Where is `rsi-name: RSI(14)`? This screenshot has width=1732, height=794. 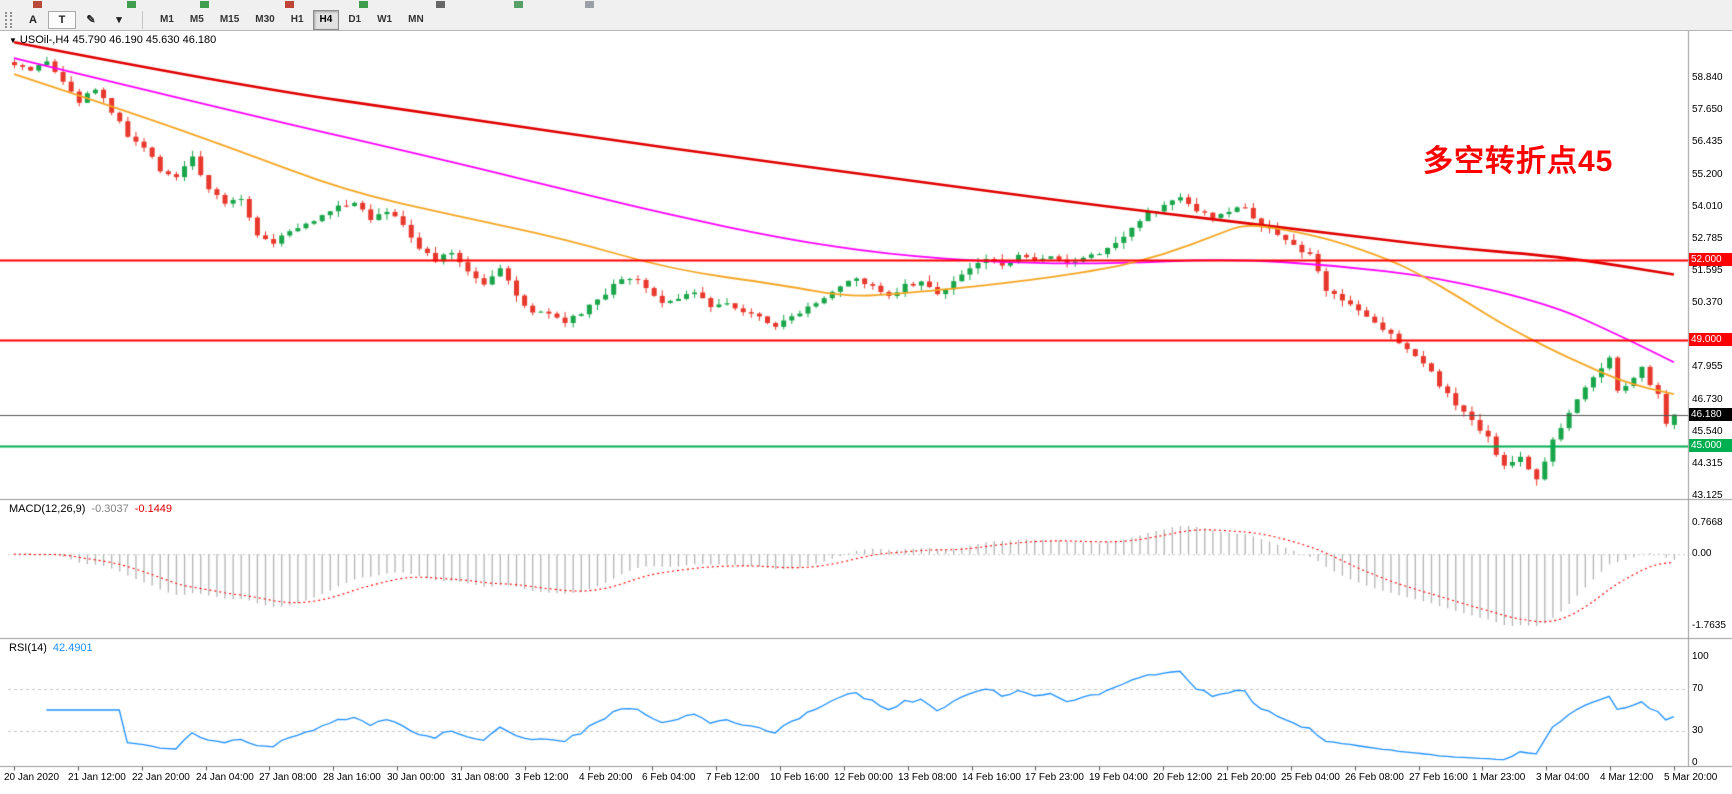 rsi-name: RSI(14) is located at coordinates (28, 648).